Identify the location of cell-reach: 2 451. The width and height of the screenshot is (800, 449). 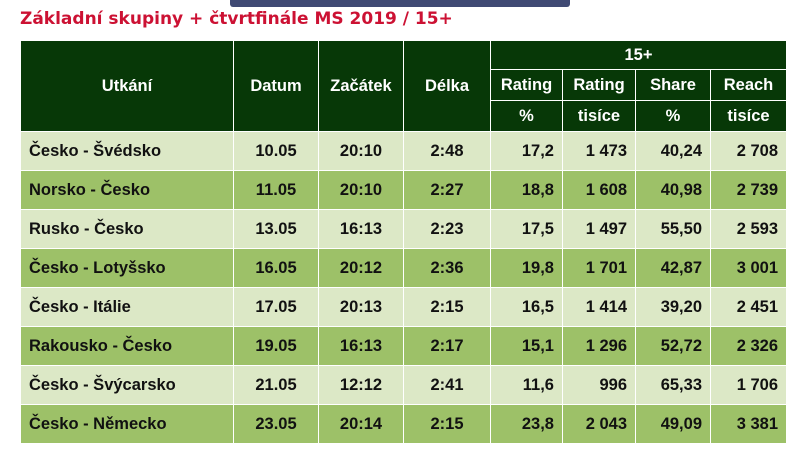
(748, 307).